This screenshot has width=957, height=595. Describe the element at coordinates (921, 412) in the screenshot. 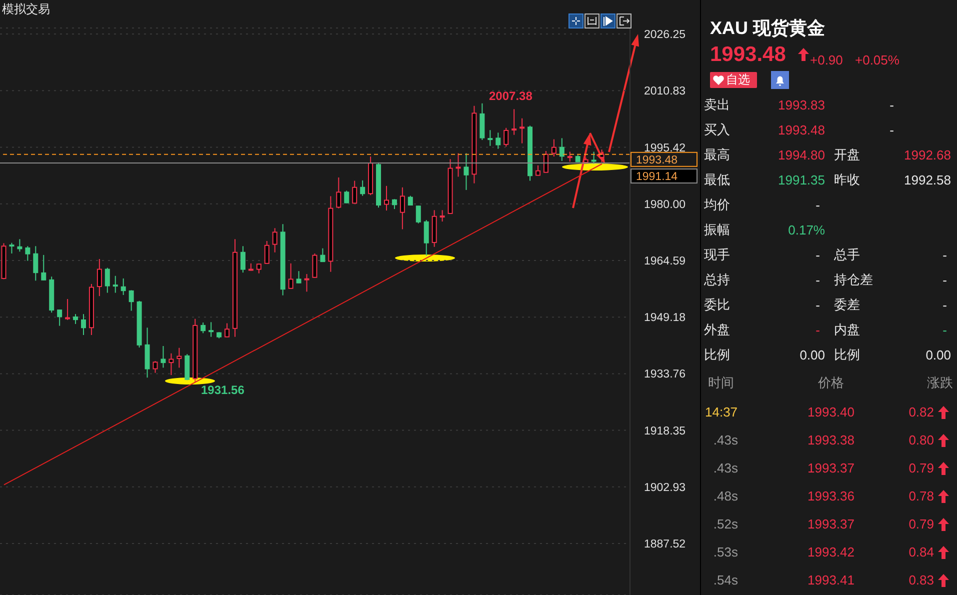

I see `text: 0.82` at that location.